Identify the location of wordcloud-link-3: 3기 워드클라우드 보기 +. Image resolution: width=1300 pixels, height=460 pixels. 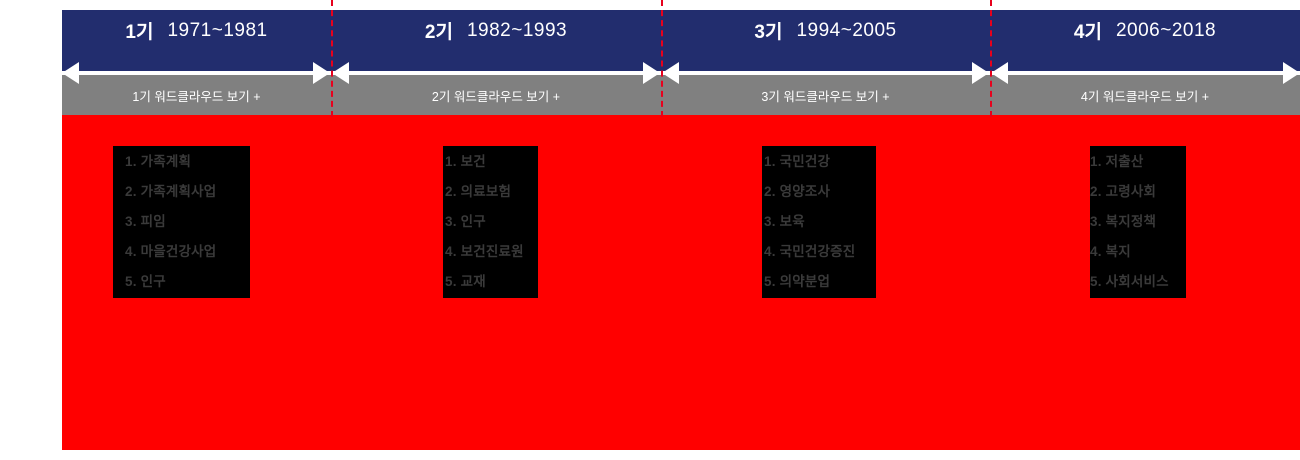
(825, 95).